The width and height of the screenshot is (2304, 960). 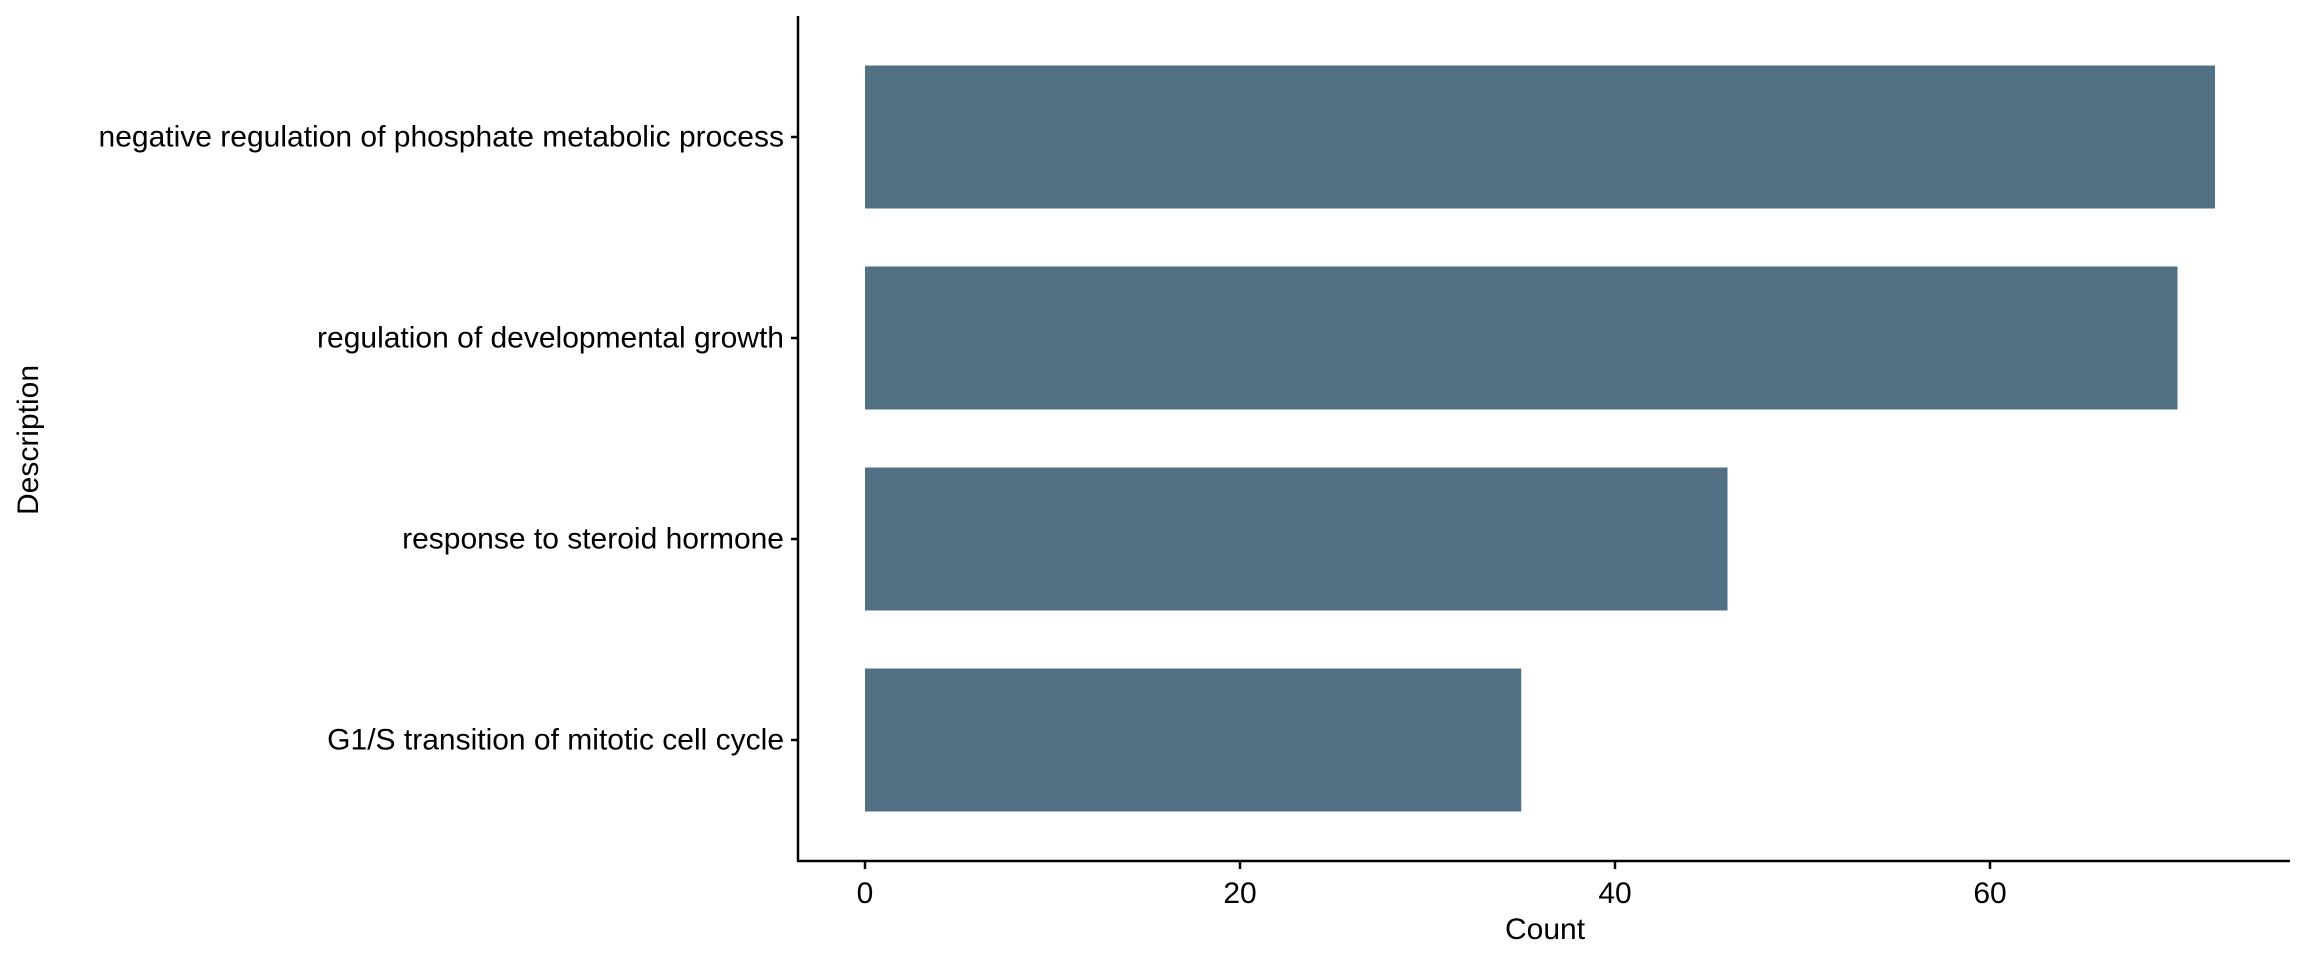 What do you see at coordinates (1614, 893) in the screenshot?
I see `x-tick-label: 40` at bounding box center [1614, 893].